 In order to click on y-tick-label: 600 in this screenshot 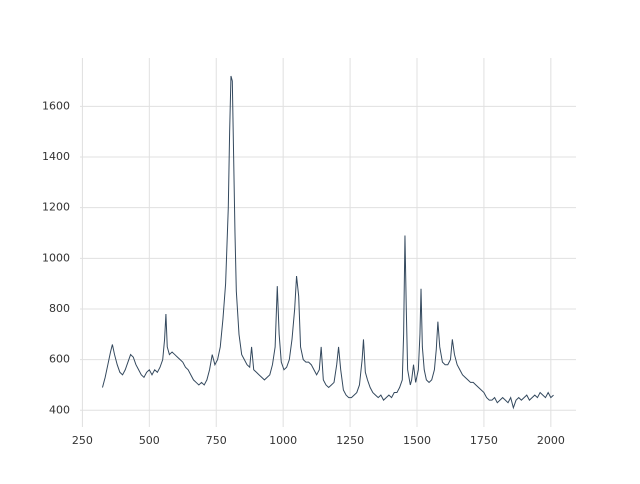, I will do `click(59, 359)`.